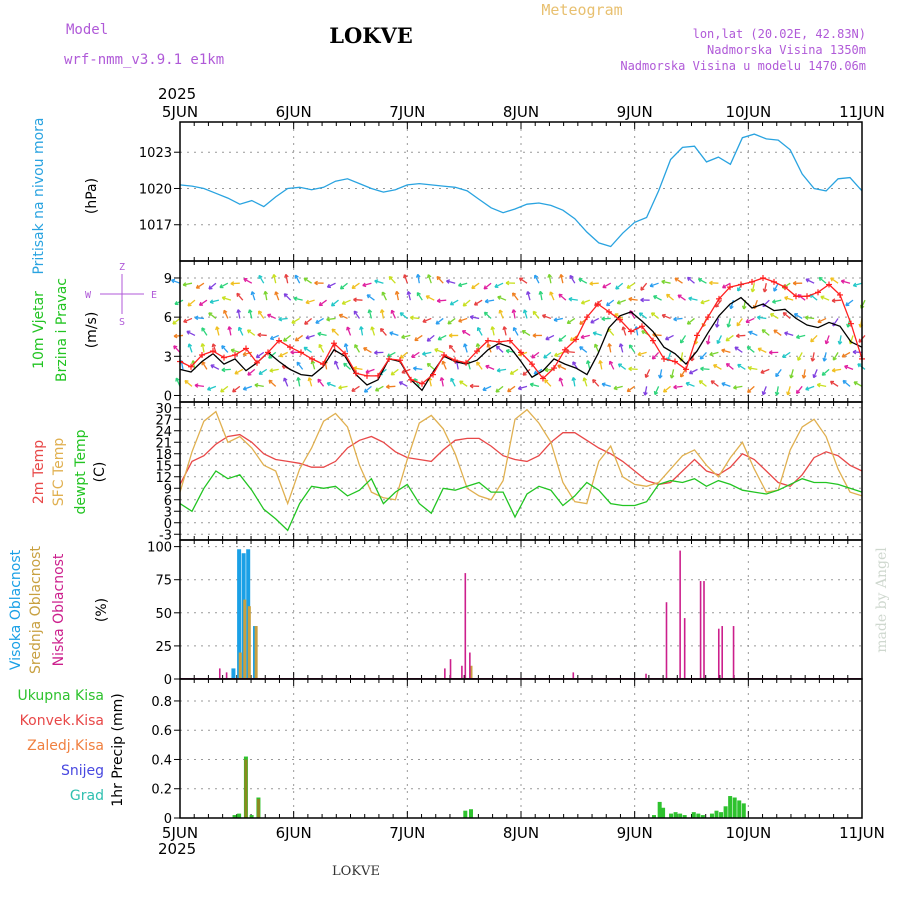 The image size is (900, 900). I want to click on dewpt-ylabel: dewpt Temp, so click(81, 471).